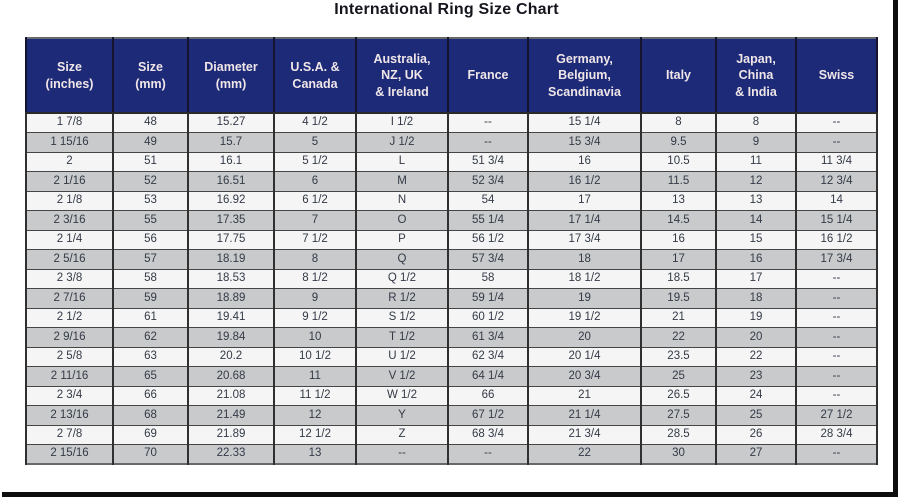  I want to click on table-cell: 48, so click(150, 122).